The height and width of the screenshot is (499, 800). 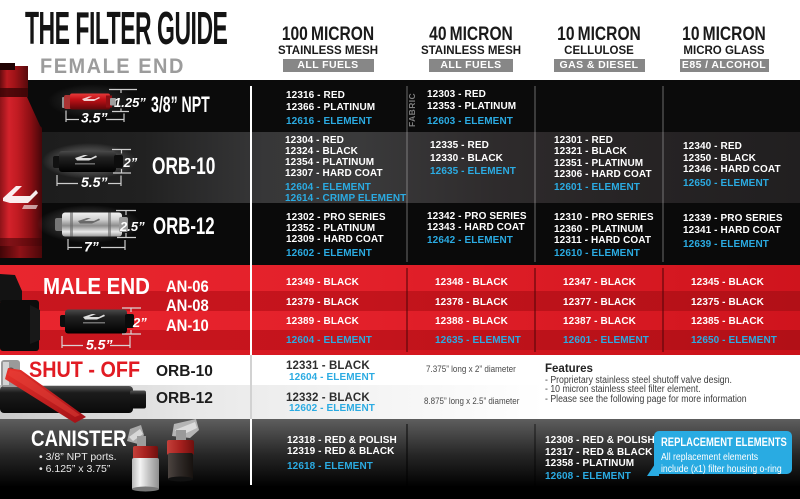 I want to click on svg-text: 1.25”, so click(x=130, y=102).